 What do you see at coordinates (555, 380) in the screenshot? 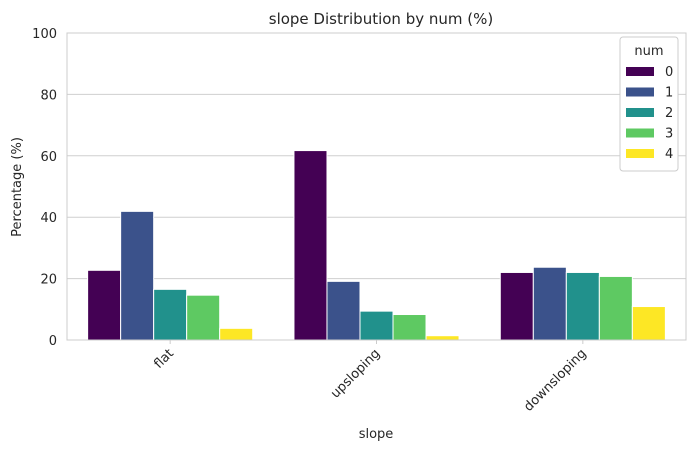
I see `x-tick-label: downsloping` at bounding box center [555, 380].